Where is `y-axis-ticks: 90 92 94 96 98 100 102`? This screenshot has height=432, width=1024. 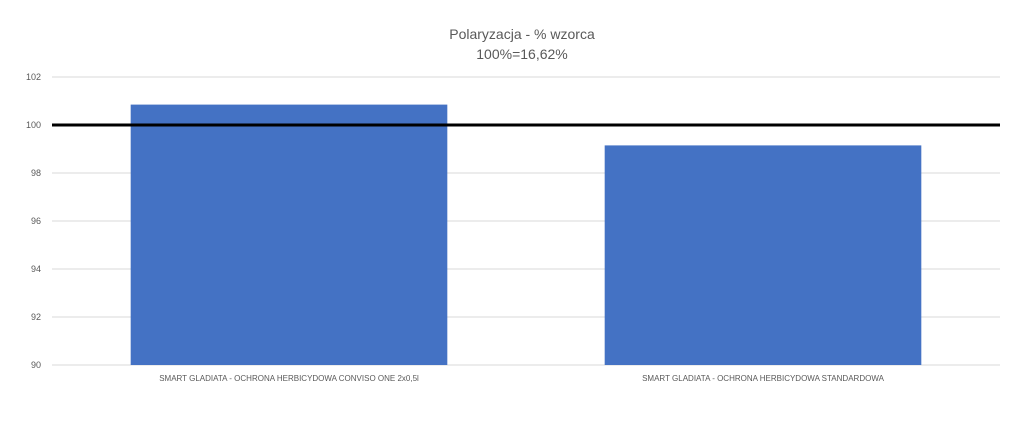
y-axis-ticks: 90 92 94 96 98 100 102 is located at coordinates (33, 221).